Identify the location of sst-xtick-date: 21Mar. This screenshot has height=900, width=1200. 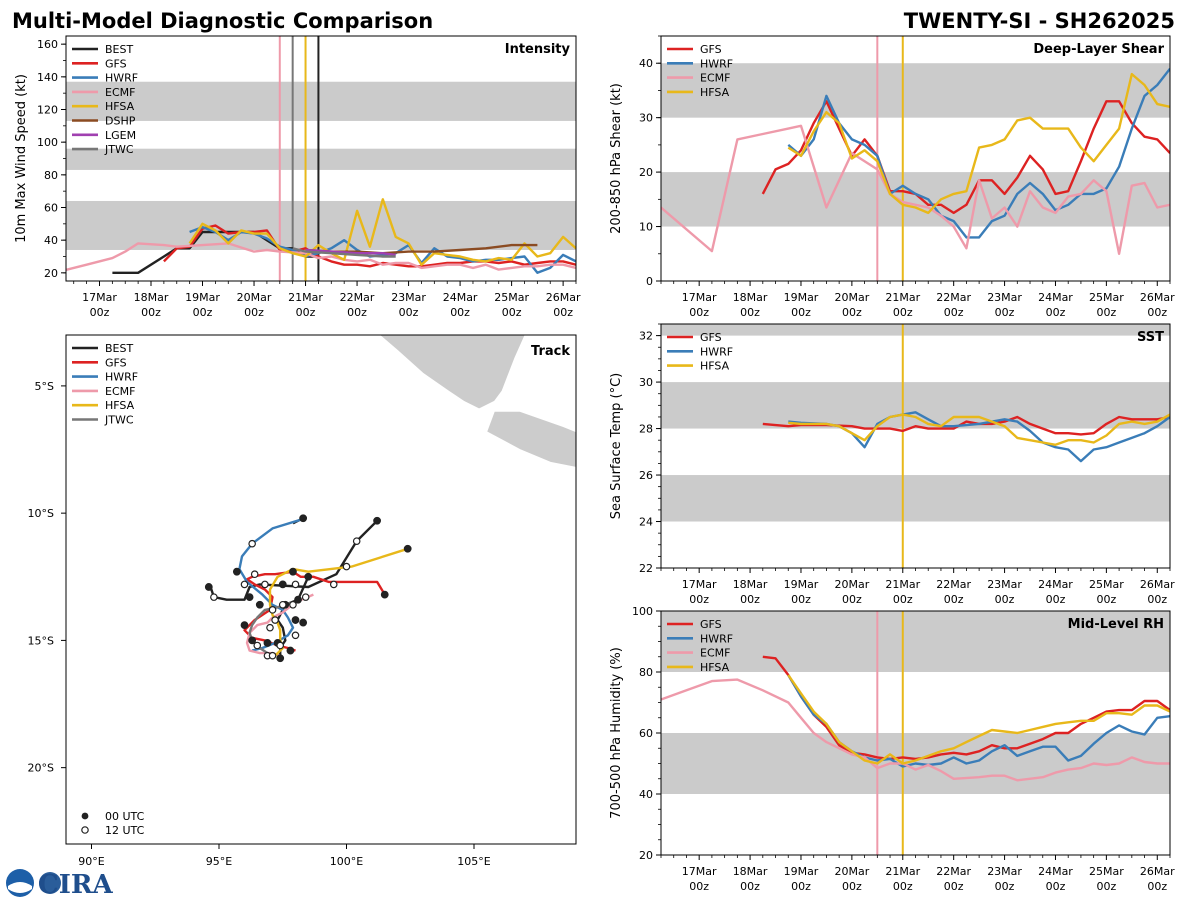
(902, 584).